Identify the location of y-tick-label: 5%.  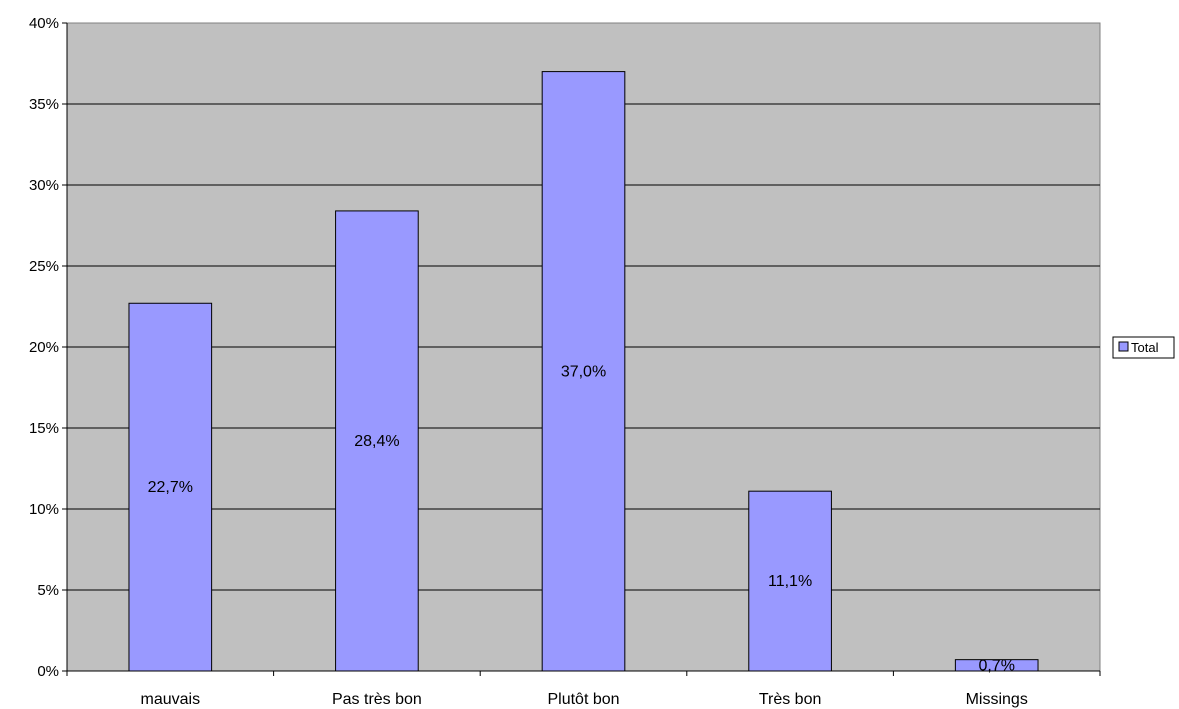
(48, 590).